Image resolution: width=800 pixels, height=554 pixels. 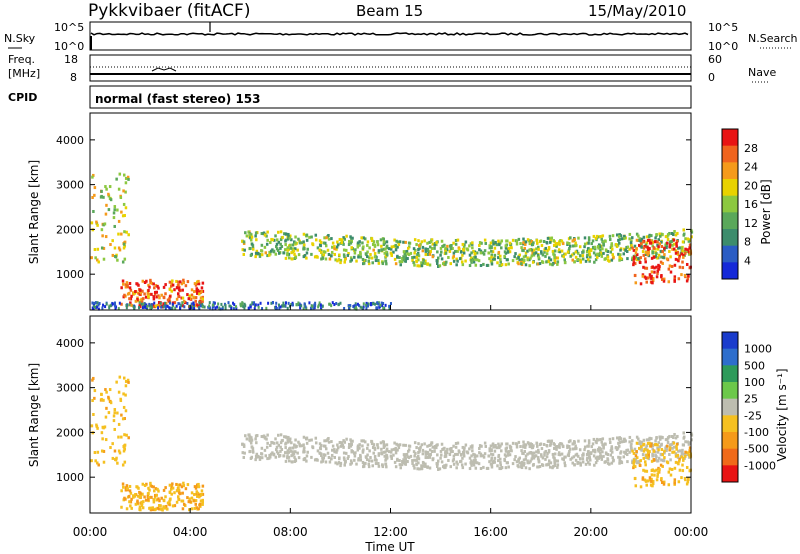 I want to click on nsky-tick-bottom: 10^0, so click(x=69, y=46).